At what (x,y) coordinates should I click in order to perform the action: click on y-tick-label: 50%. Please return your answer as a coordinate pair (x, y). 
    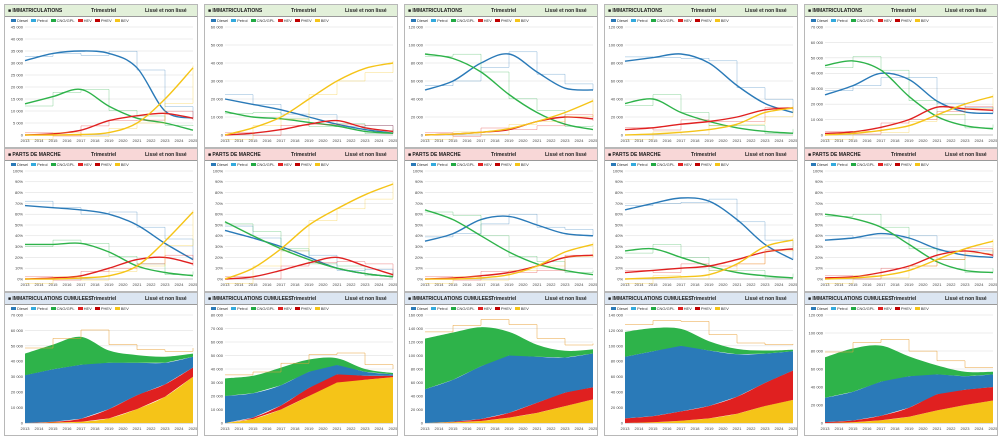
    Looking at the image, I should click on (219, 224).